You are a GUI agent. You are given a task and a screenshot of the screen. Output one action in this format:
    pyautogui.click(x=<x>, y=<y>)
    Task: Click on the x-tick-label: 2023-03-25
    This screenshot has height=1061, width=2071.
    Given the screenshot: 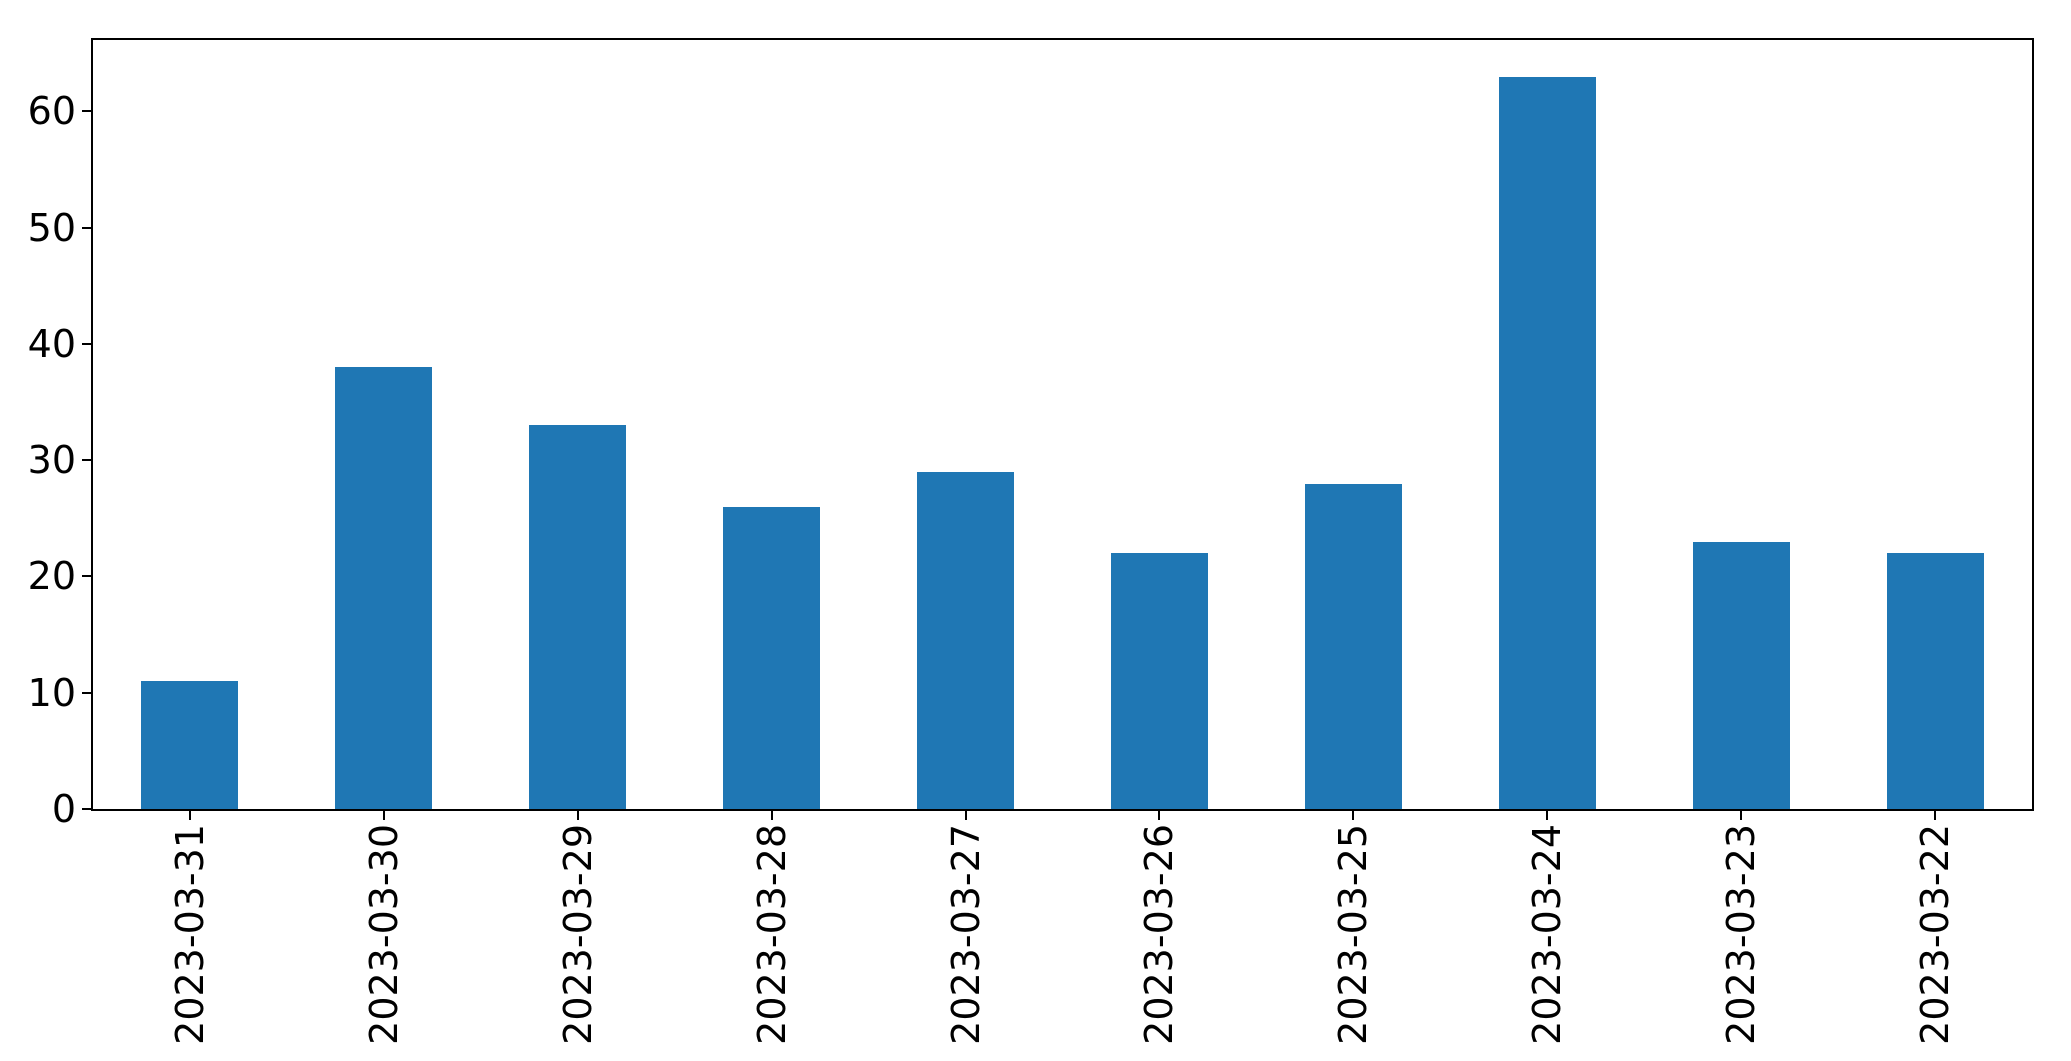 What is the action you would take?
    pyautogui.click(x=1353, y=934)
    